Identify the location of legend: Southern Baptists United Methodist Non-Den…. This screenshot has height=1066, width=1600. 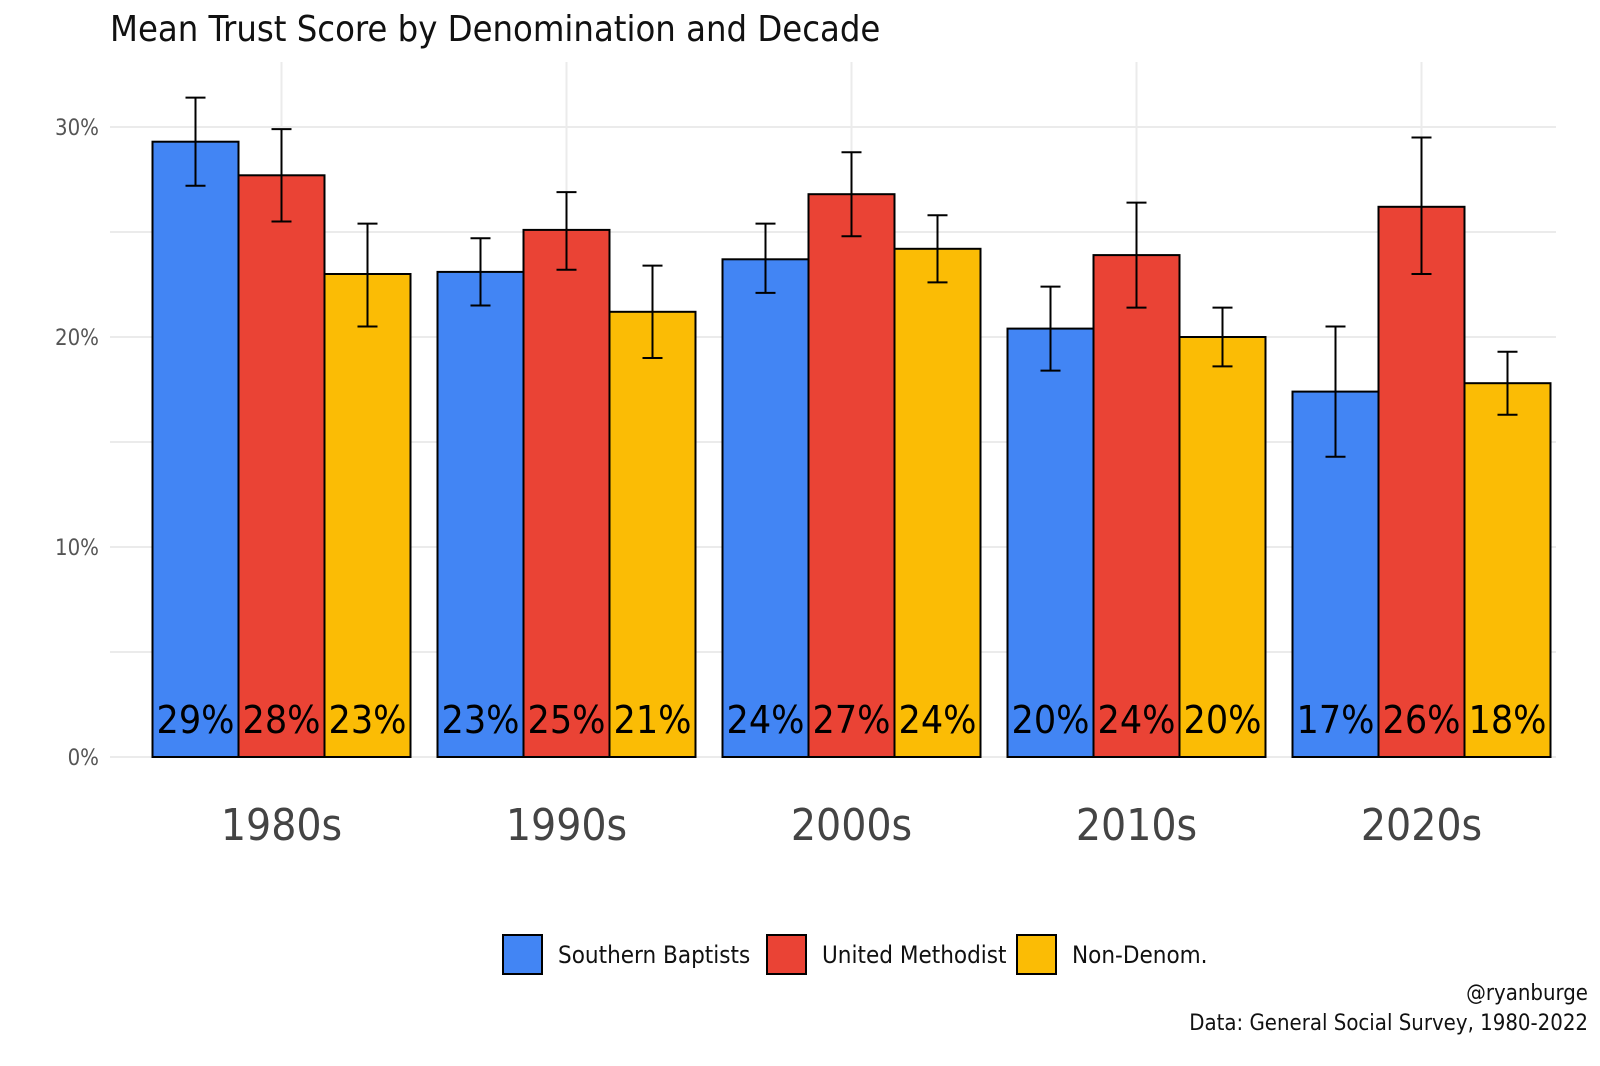
(855, 954).